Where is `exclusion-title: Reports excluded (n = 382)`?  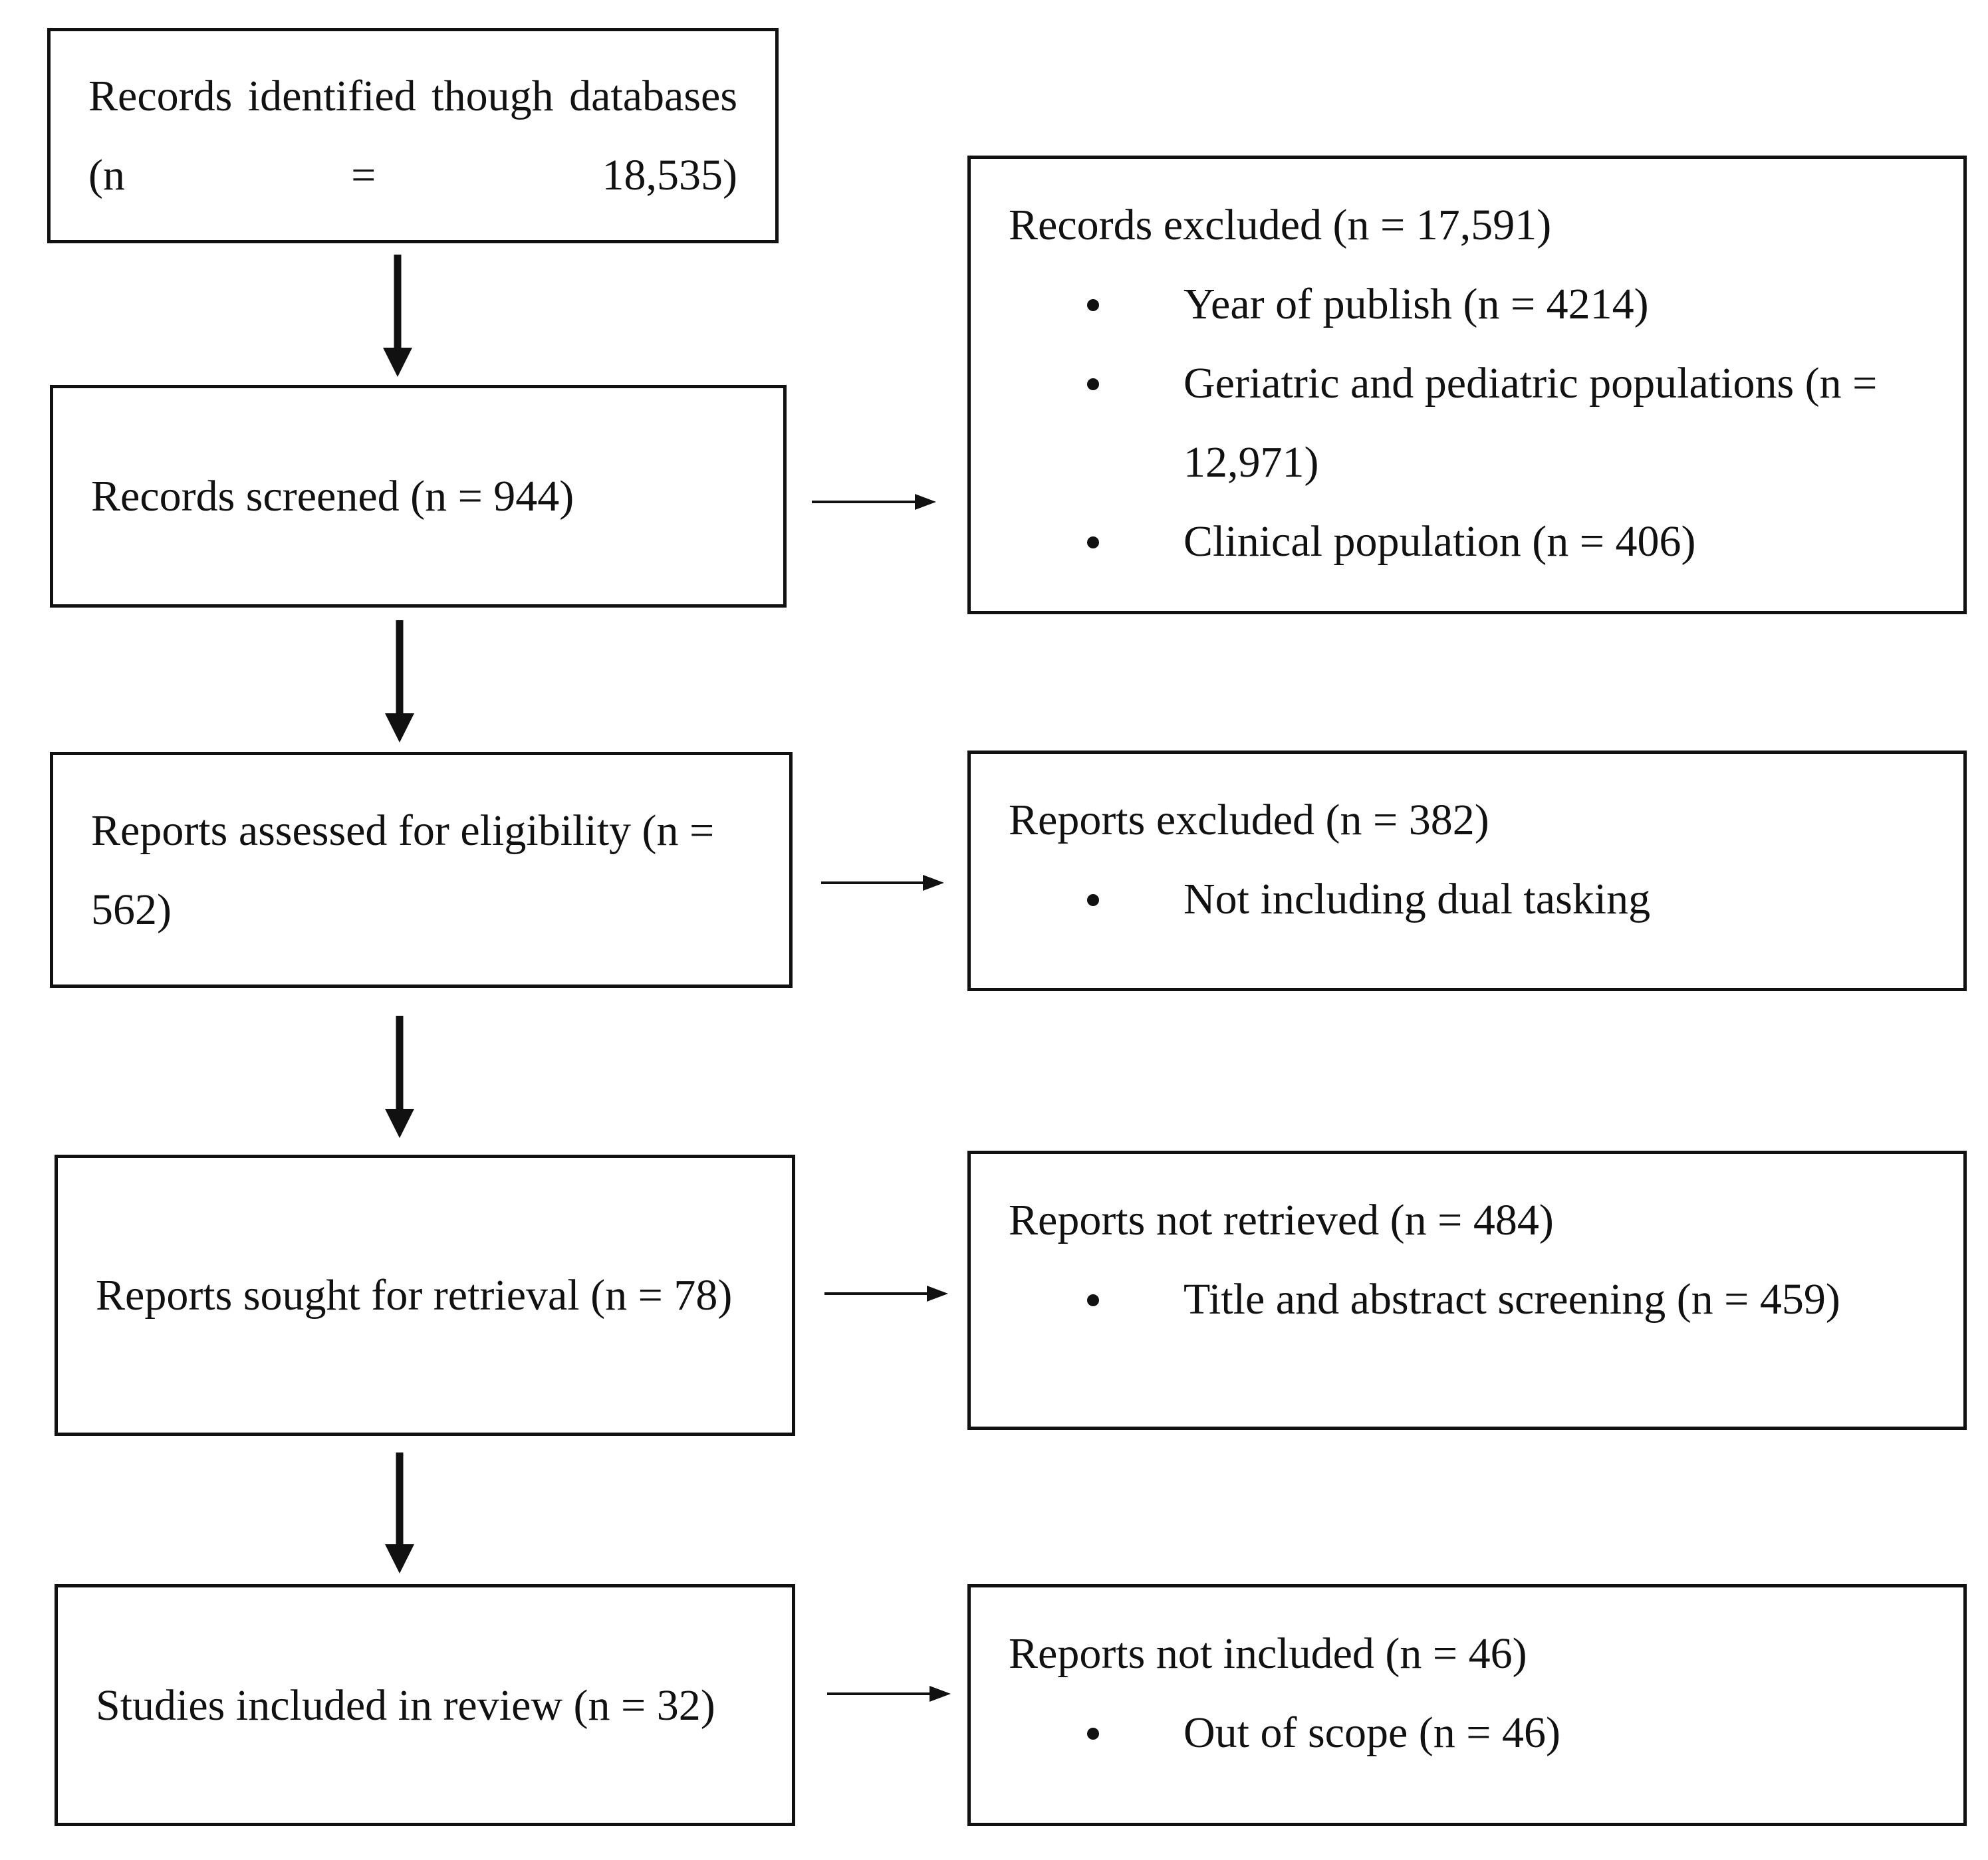
exclusion-title: Reports excluded (n = 382) is located at coordinates (1249, 820).